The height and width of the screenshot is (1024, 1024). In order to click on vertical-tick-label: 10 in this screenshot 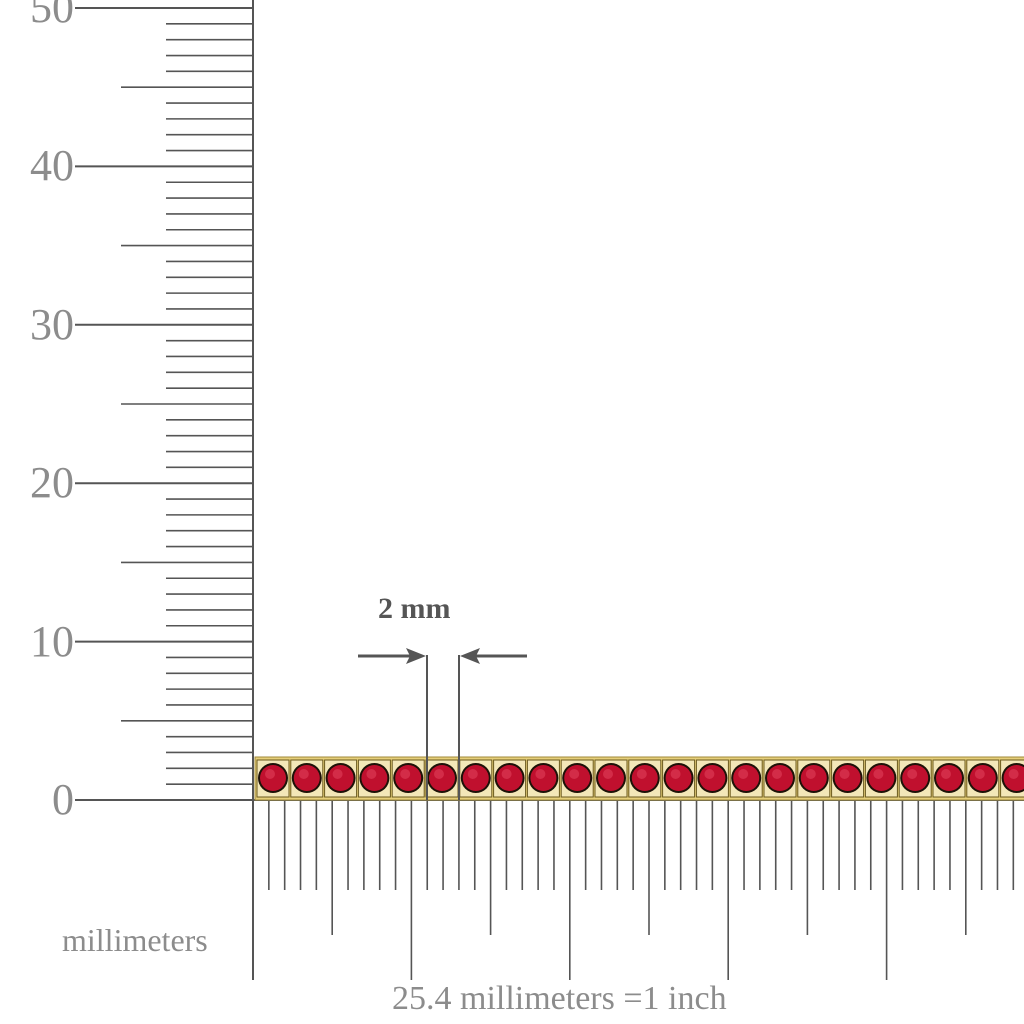, I will do `click(52, 641)`.